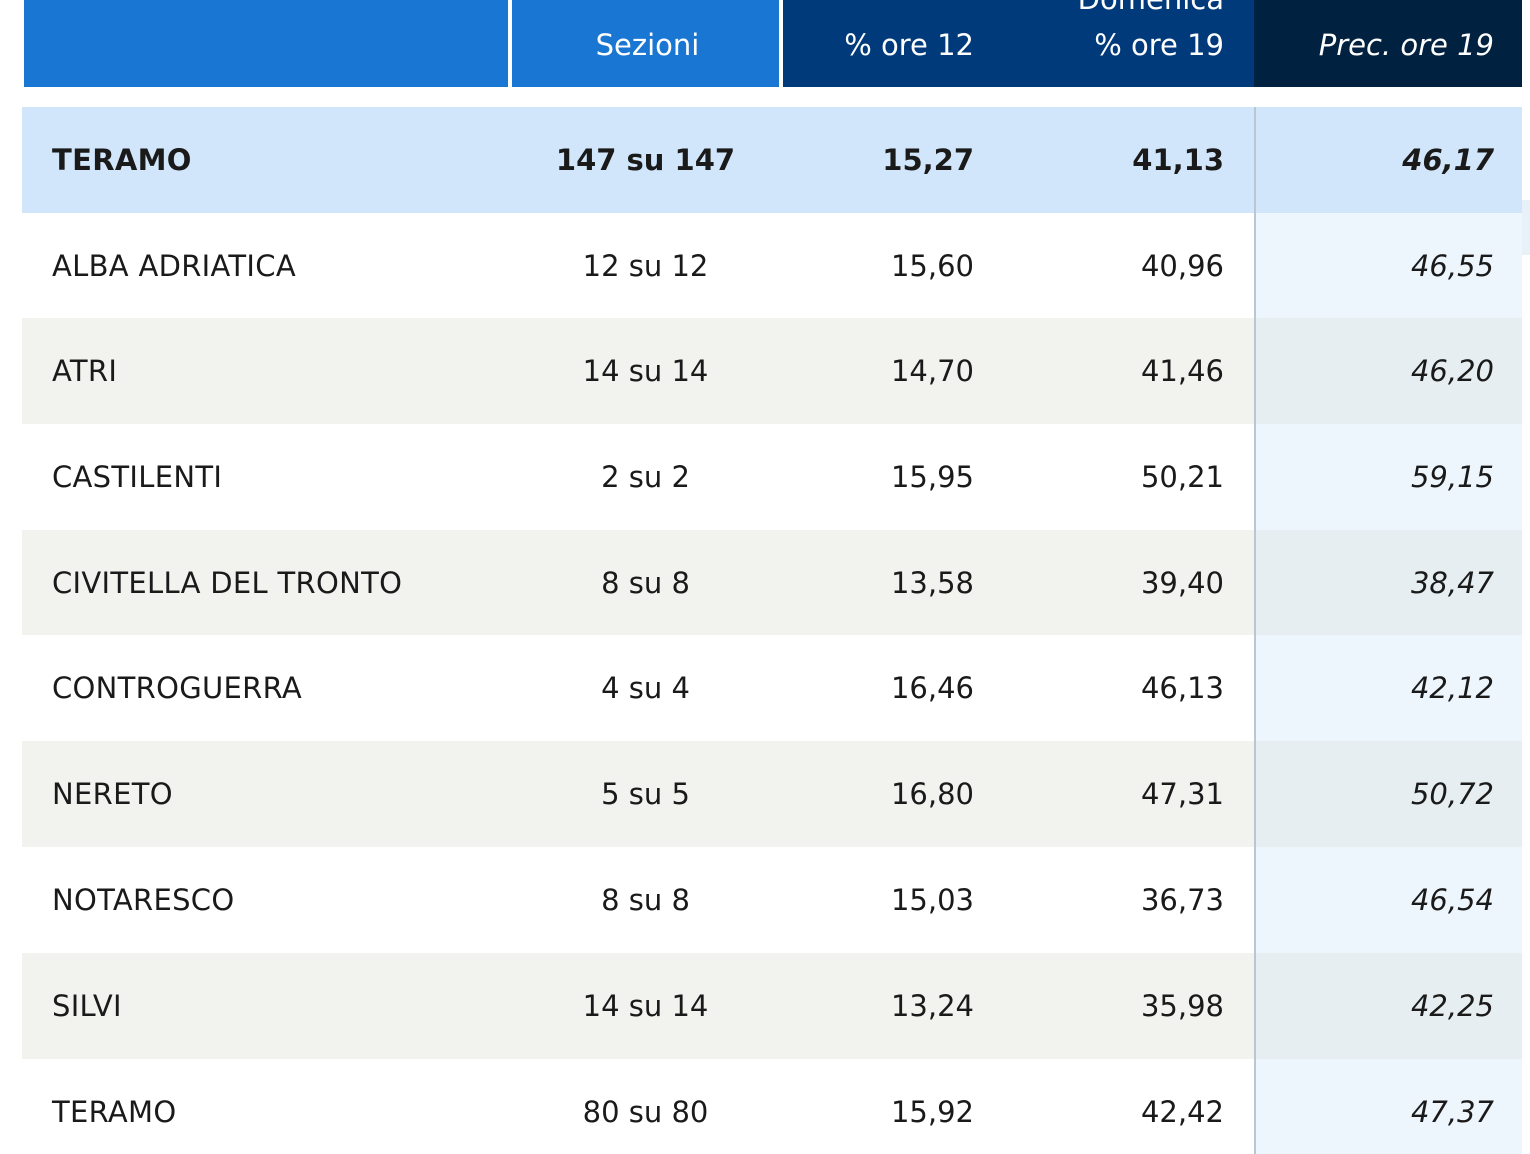 The width and height of the screenshot is (1530, 1154). What do you see at coordinates (909, 45) in the screenshot?
I see `header-ore12-label: % ore 12` at bounding box center [909, 45].